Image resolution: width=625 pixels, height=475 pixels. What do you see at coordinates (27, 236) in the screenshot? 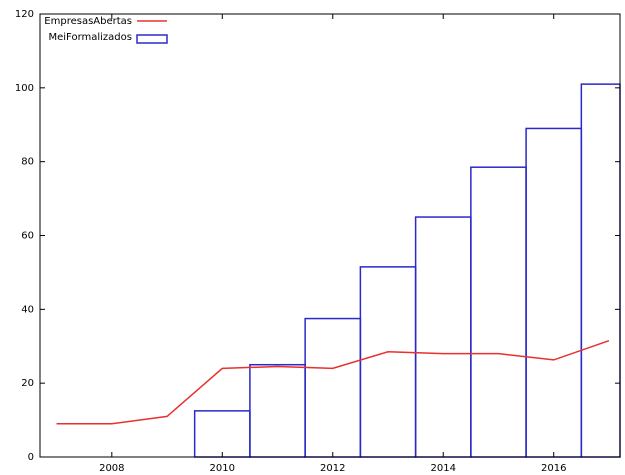
I see `y-tick-label-60: 60` at bounding box center [27, 236].